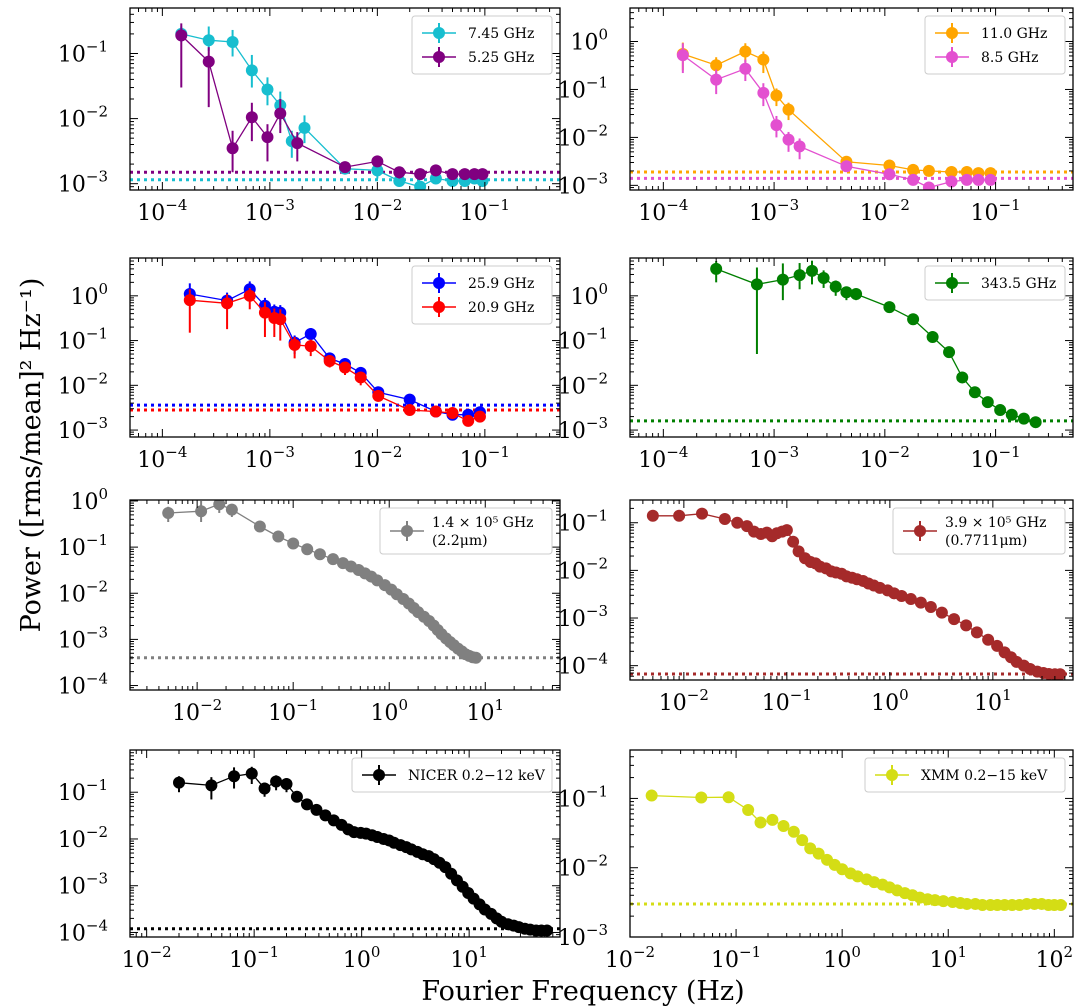  What do you see at coordinates (890, 701) in the screenshot?
I see `x-tick-label: 10⁰` at bounding box center [890, 701].